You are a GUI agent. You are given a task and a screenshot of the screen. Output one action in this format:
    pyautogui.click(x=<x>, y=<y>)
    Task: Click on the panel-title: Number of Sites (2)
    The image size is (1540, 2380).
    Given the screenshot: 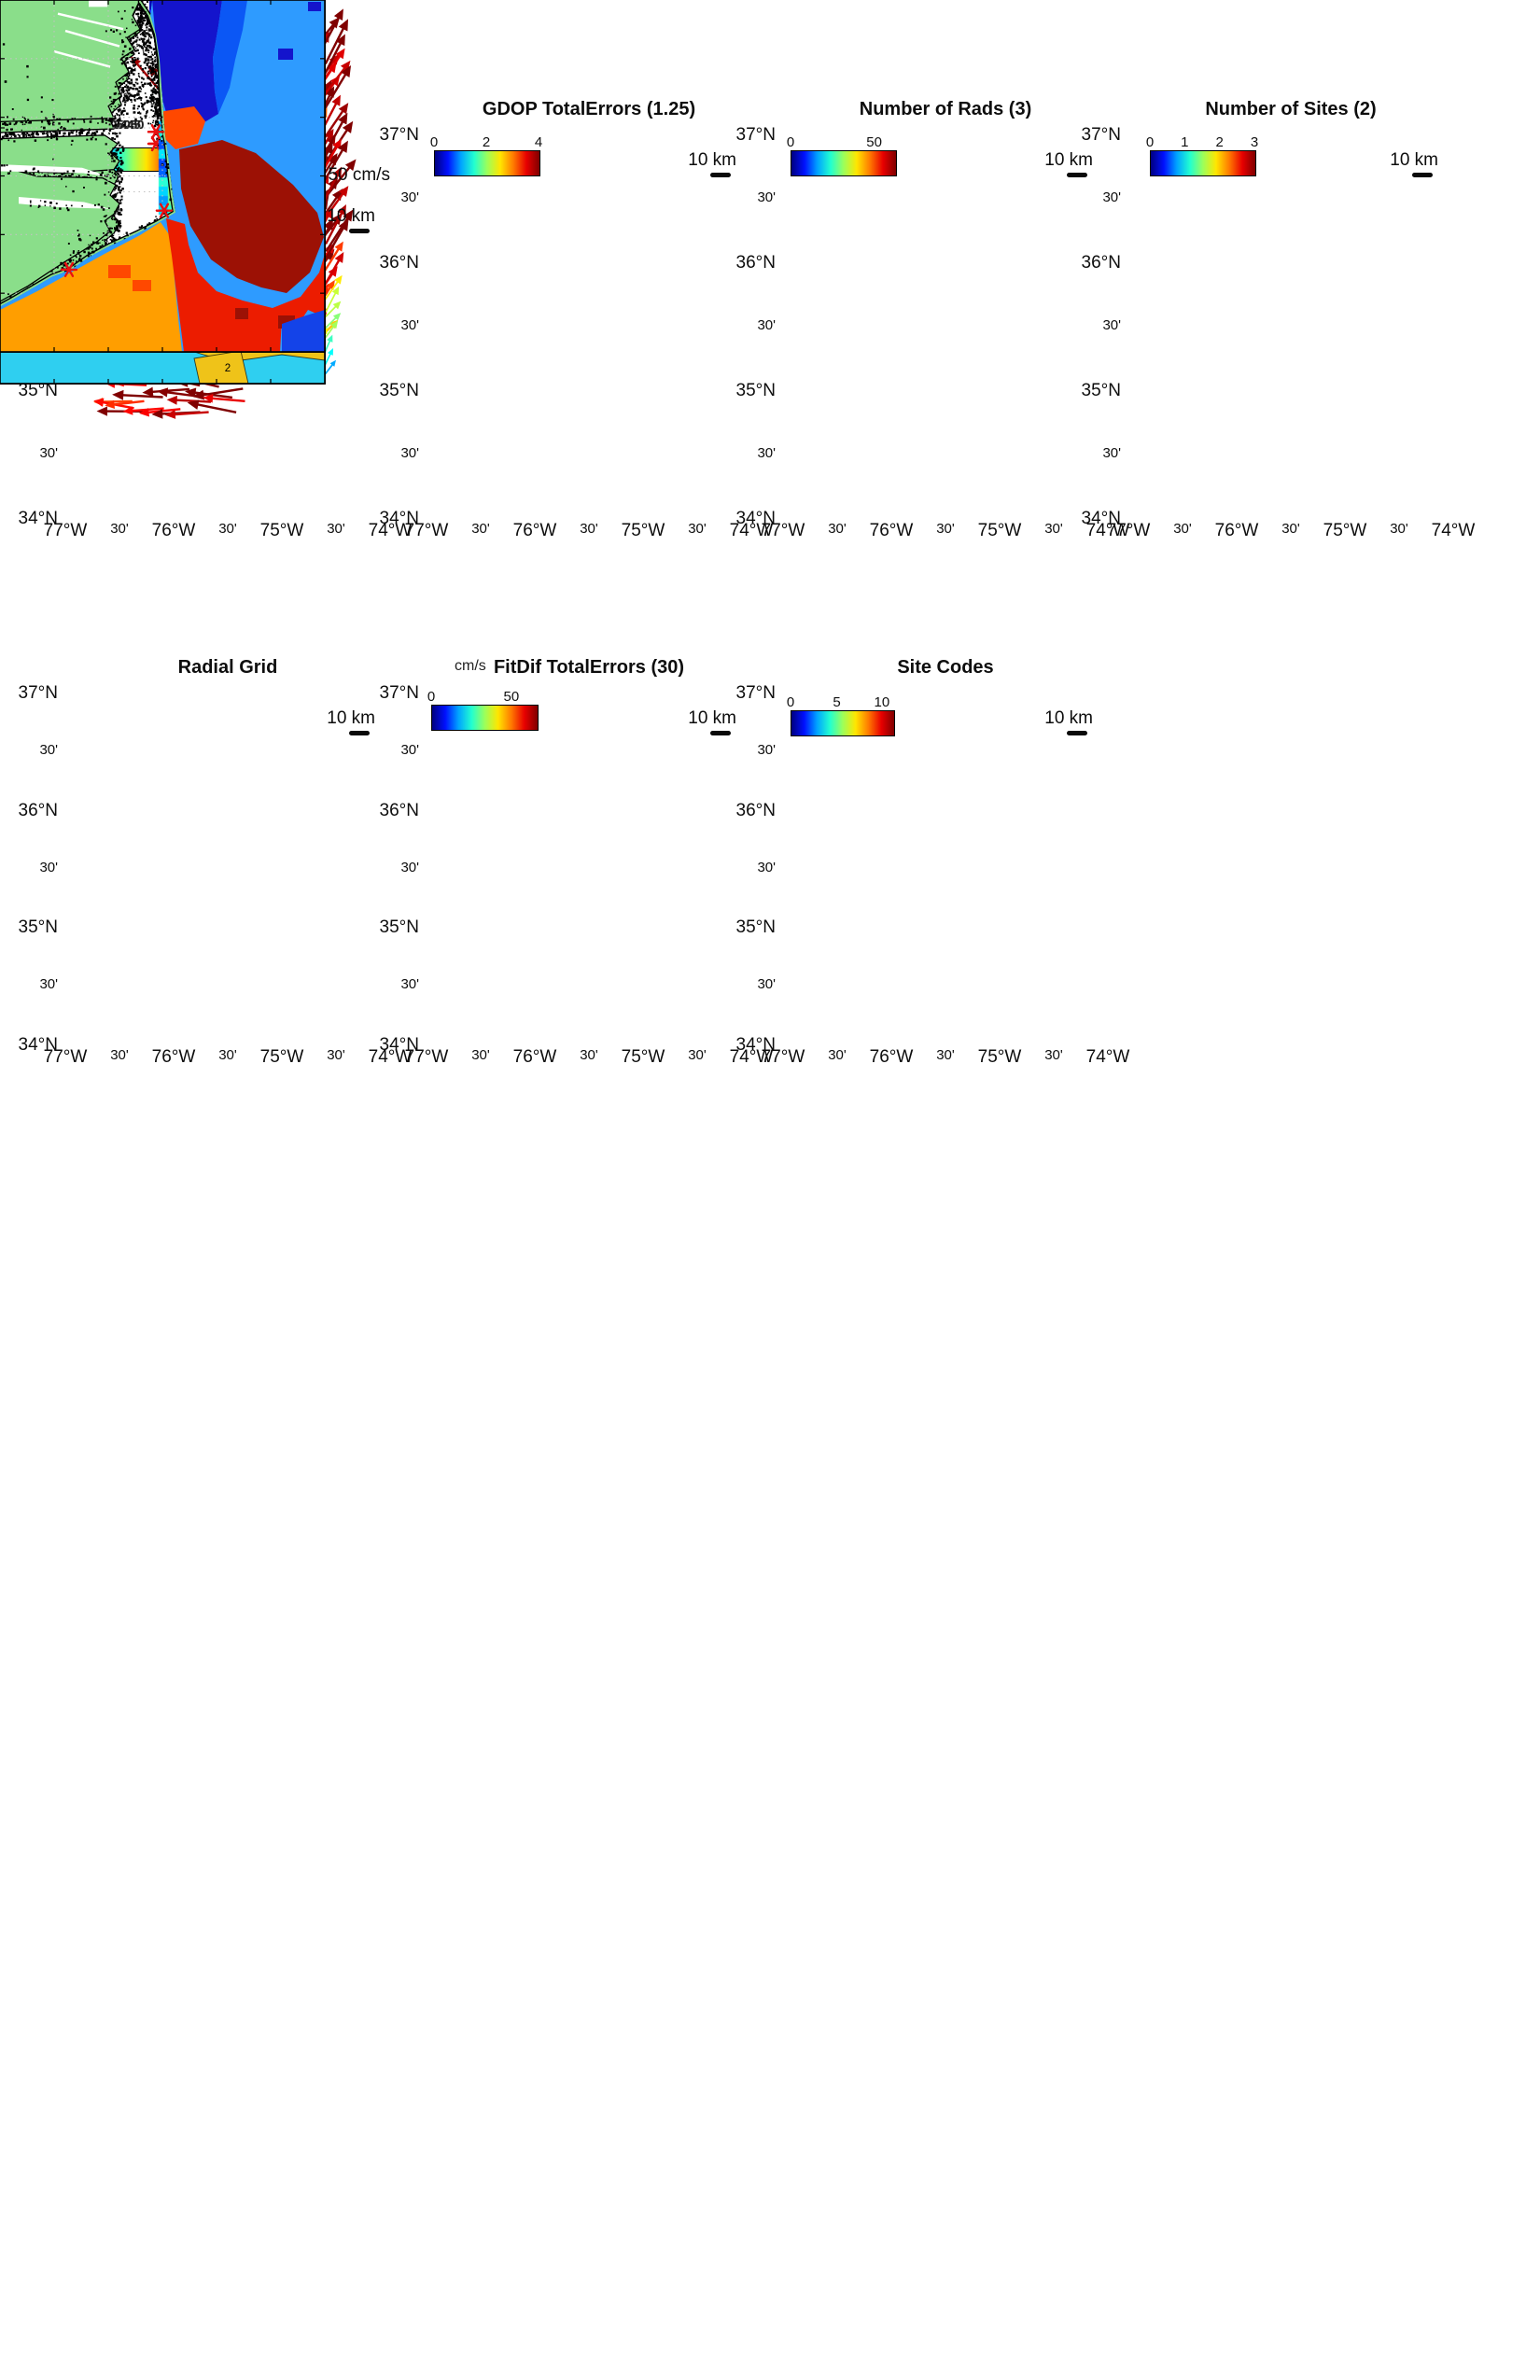 What is the action you would take?
    pyautogui.click(x=1291, y=109)
    